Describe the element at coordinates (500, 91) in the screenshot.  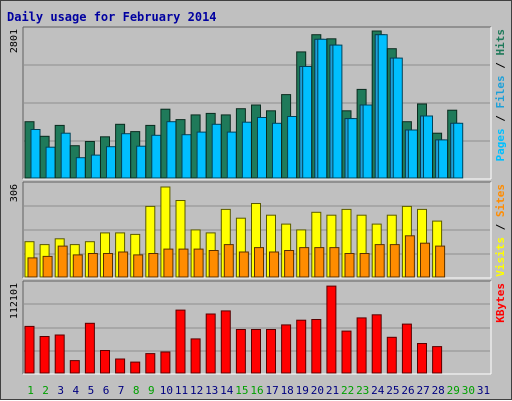
I see `legend-item-files: Files` at that location.